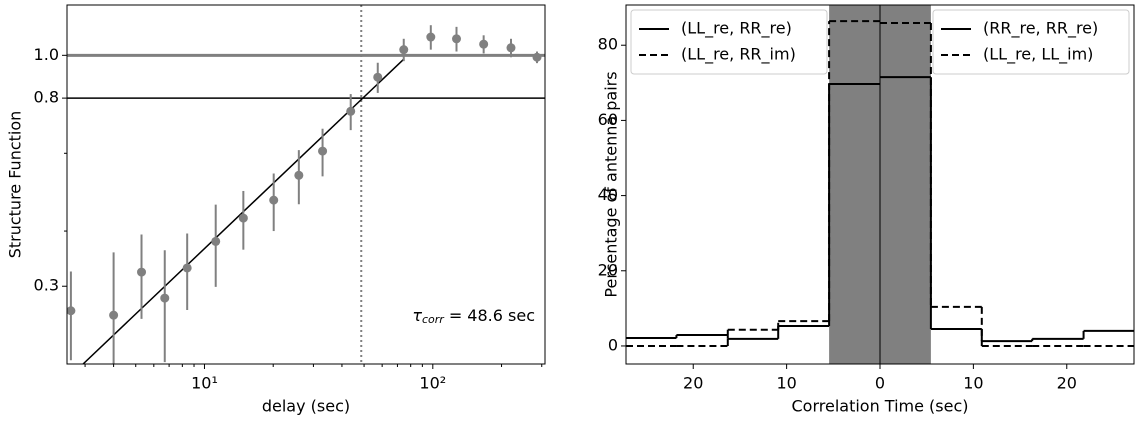 The image size is (1141, 423). What do you see at coordinates (738, 55) in the screenshot?
I see `legend-label: (LL_re, RR_im)` at bounding box center [738, 55].